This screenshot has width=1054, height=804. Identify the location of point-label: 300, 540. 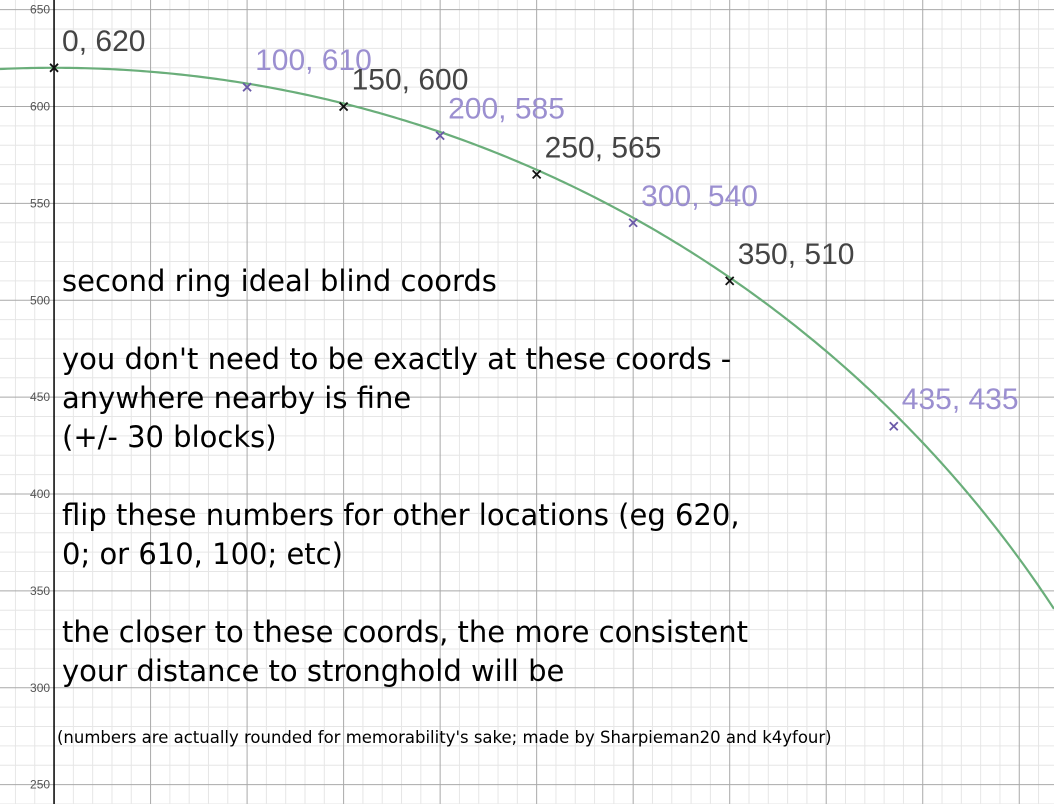
(699, 196).